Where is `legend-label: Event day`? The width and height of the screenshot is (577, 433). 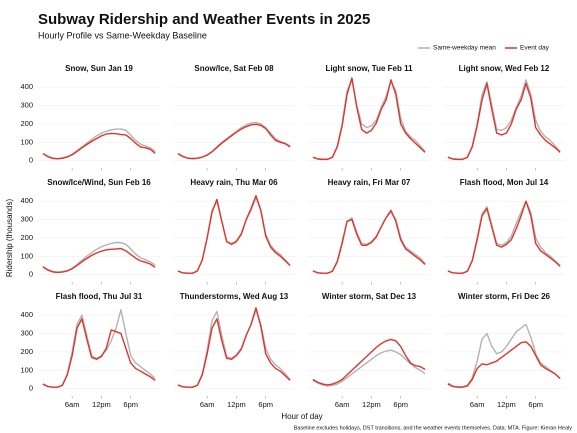 legend-label: Event day is located at coordinates (535, 48).